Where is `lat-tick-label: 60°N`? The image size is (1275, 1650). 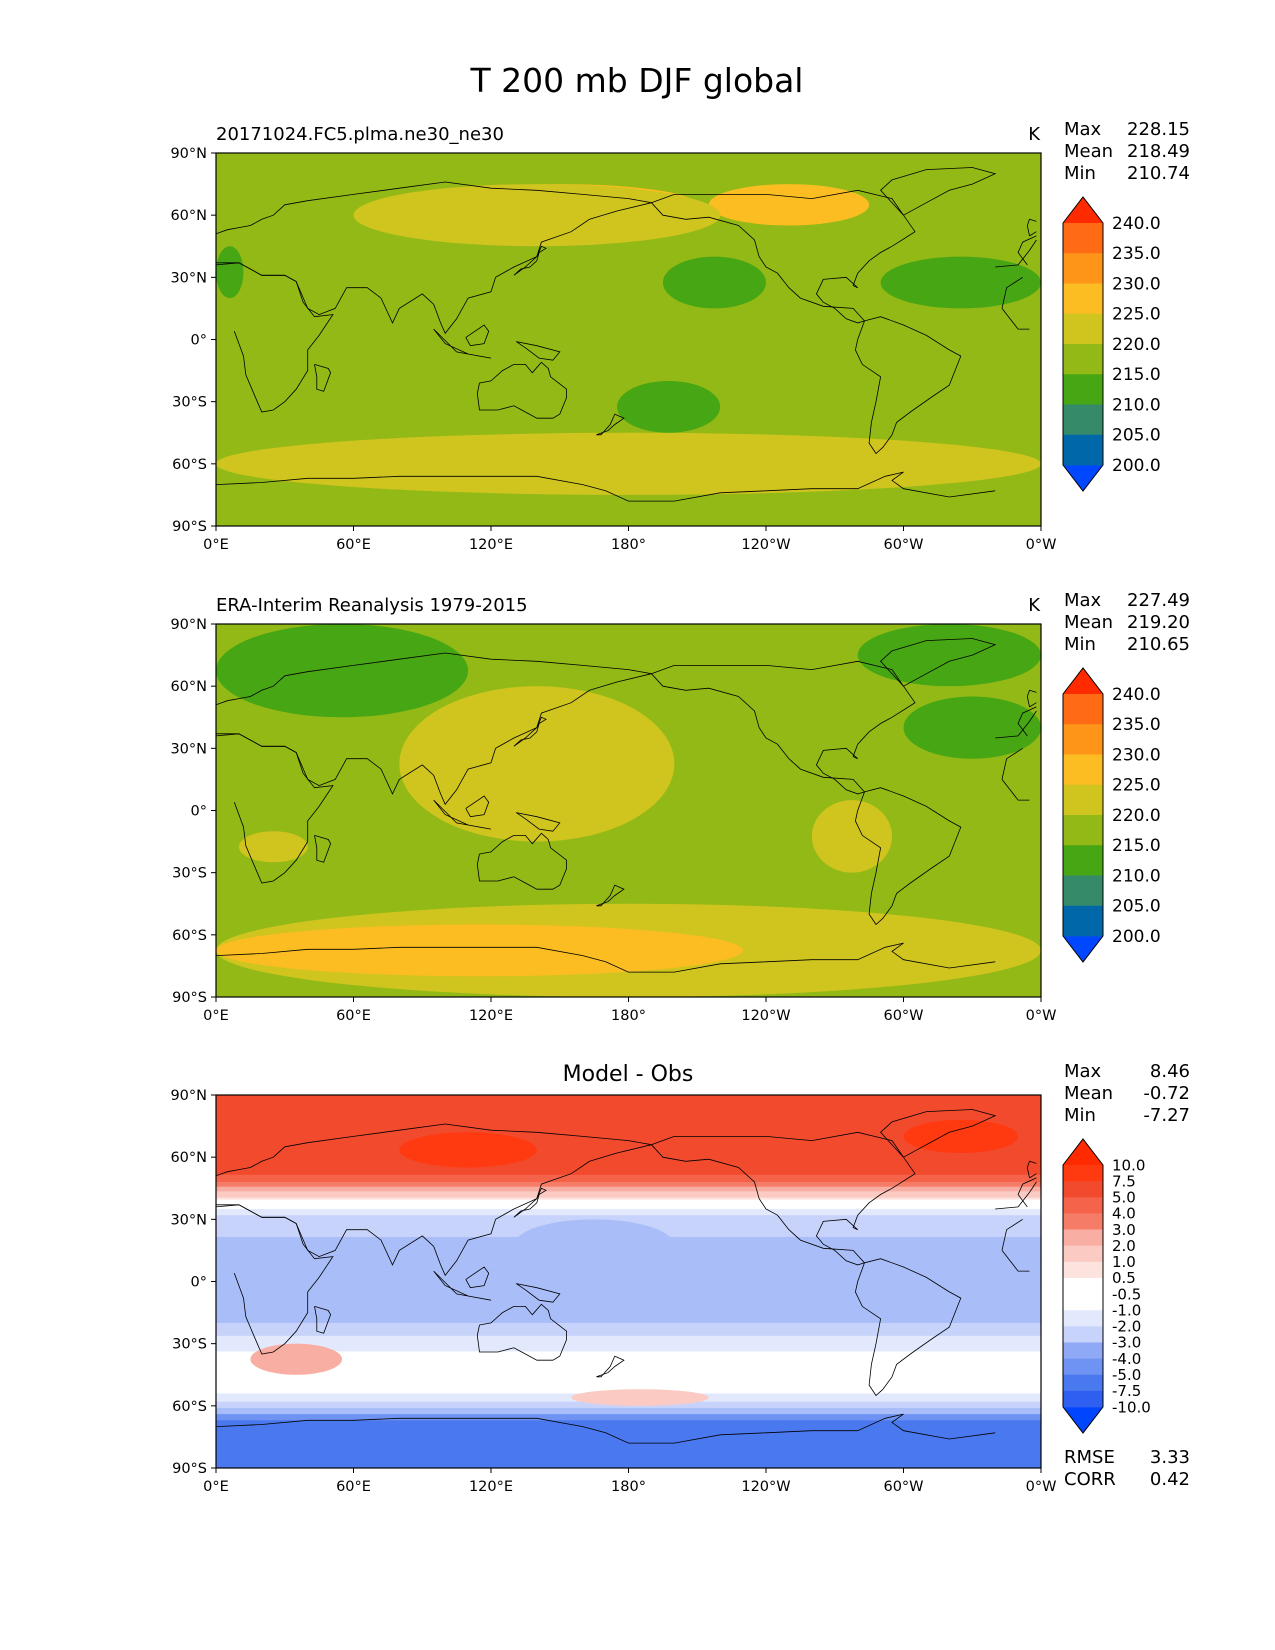 lat-tick-label: 60°N is located at coordinates (188, 687).